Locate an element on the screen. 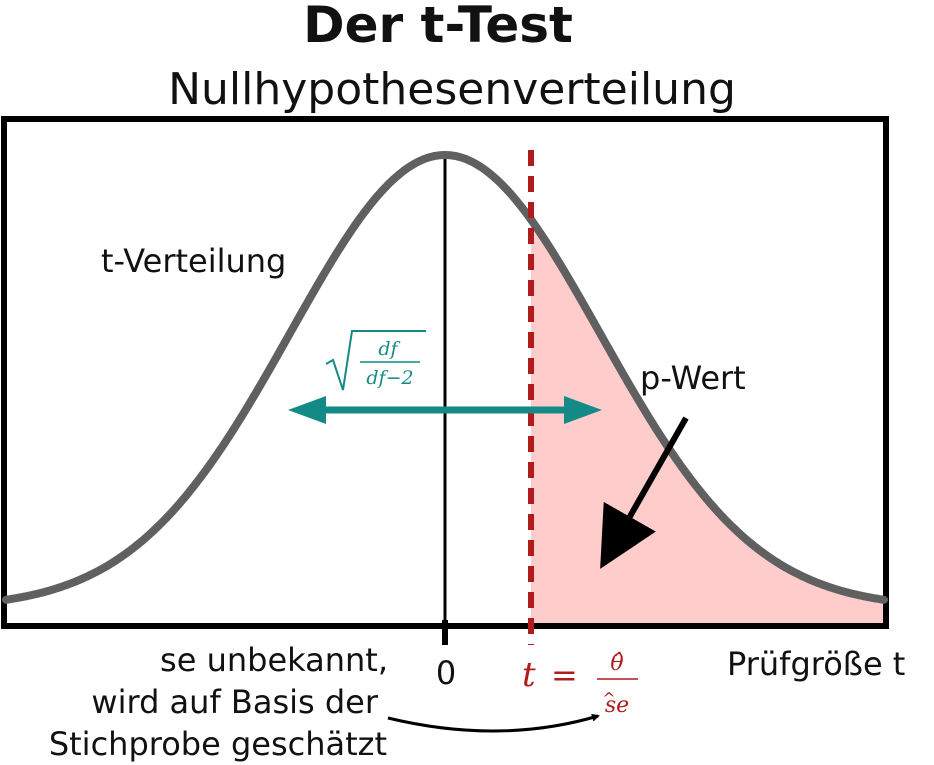  curve-label: t-Verteilung is located at coordinates (193, 261).